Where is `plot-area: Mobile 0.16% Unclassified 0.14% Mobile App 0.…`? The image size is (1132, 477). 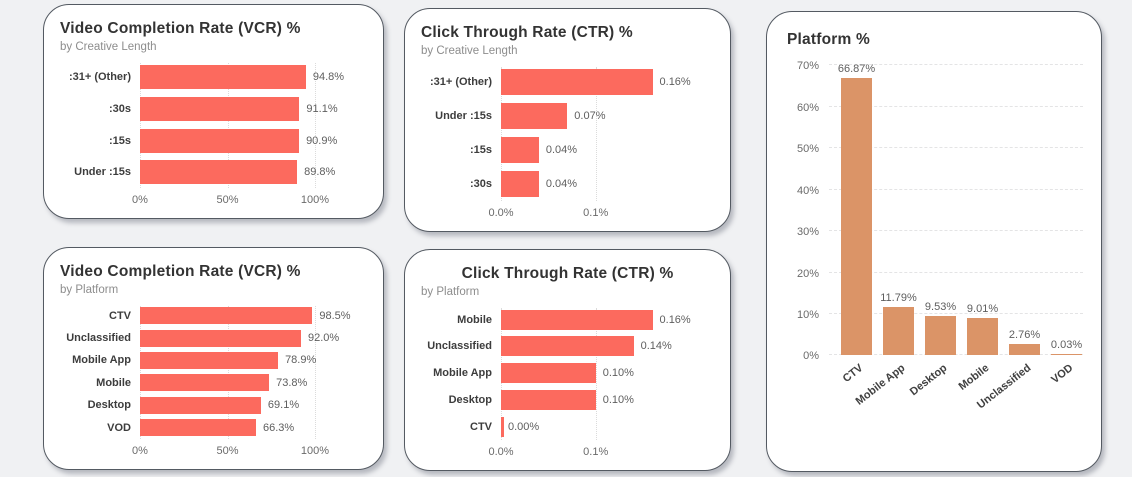 plot-area: Mobile 0.16% Unclassified 0.14% Mobile App 0.… is located at coordinates (567, 383).